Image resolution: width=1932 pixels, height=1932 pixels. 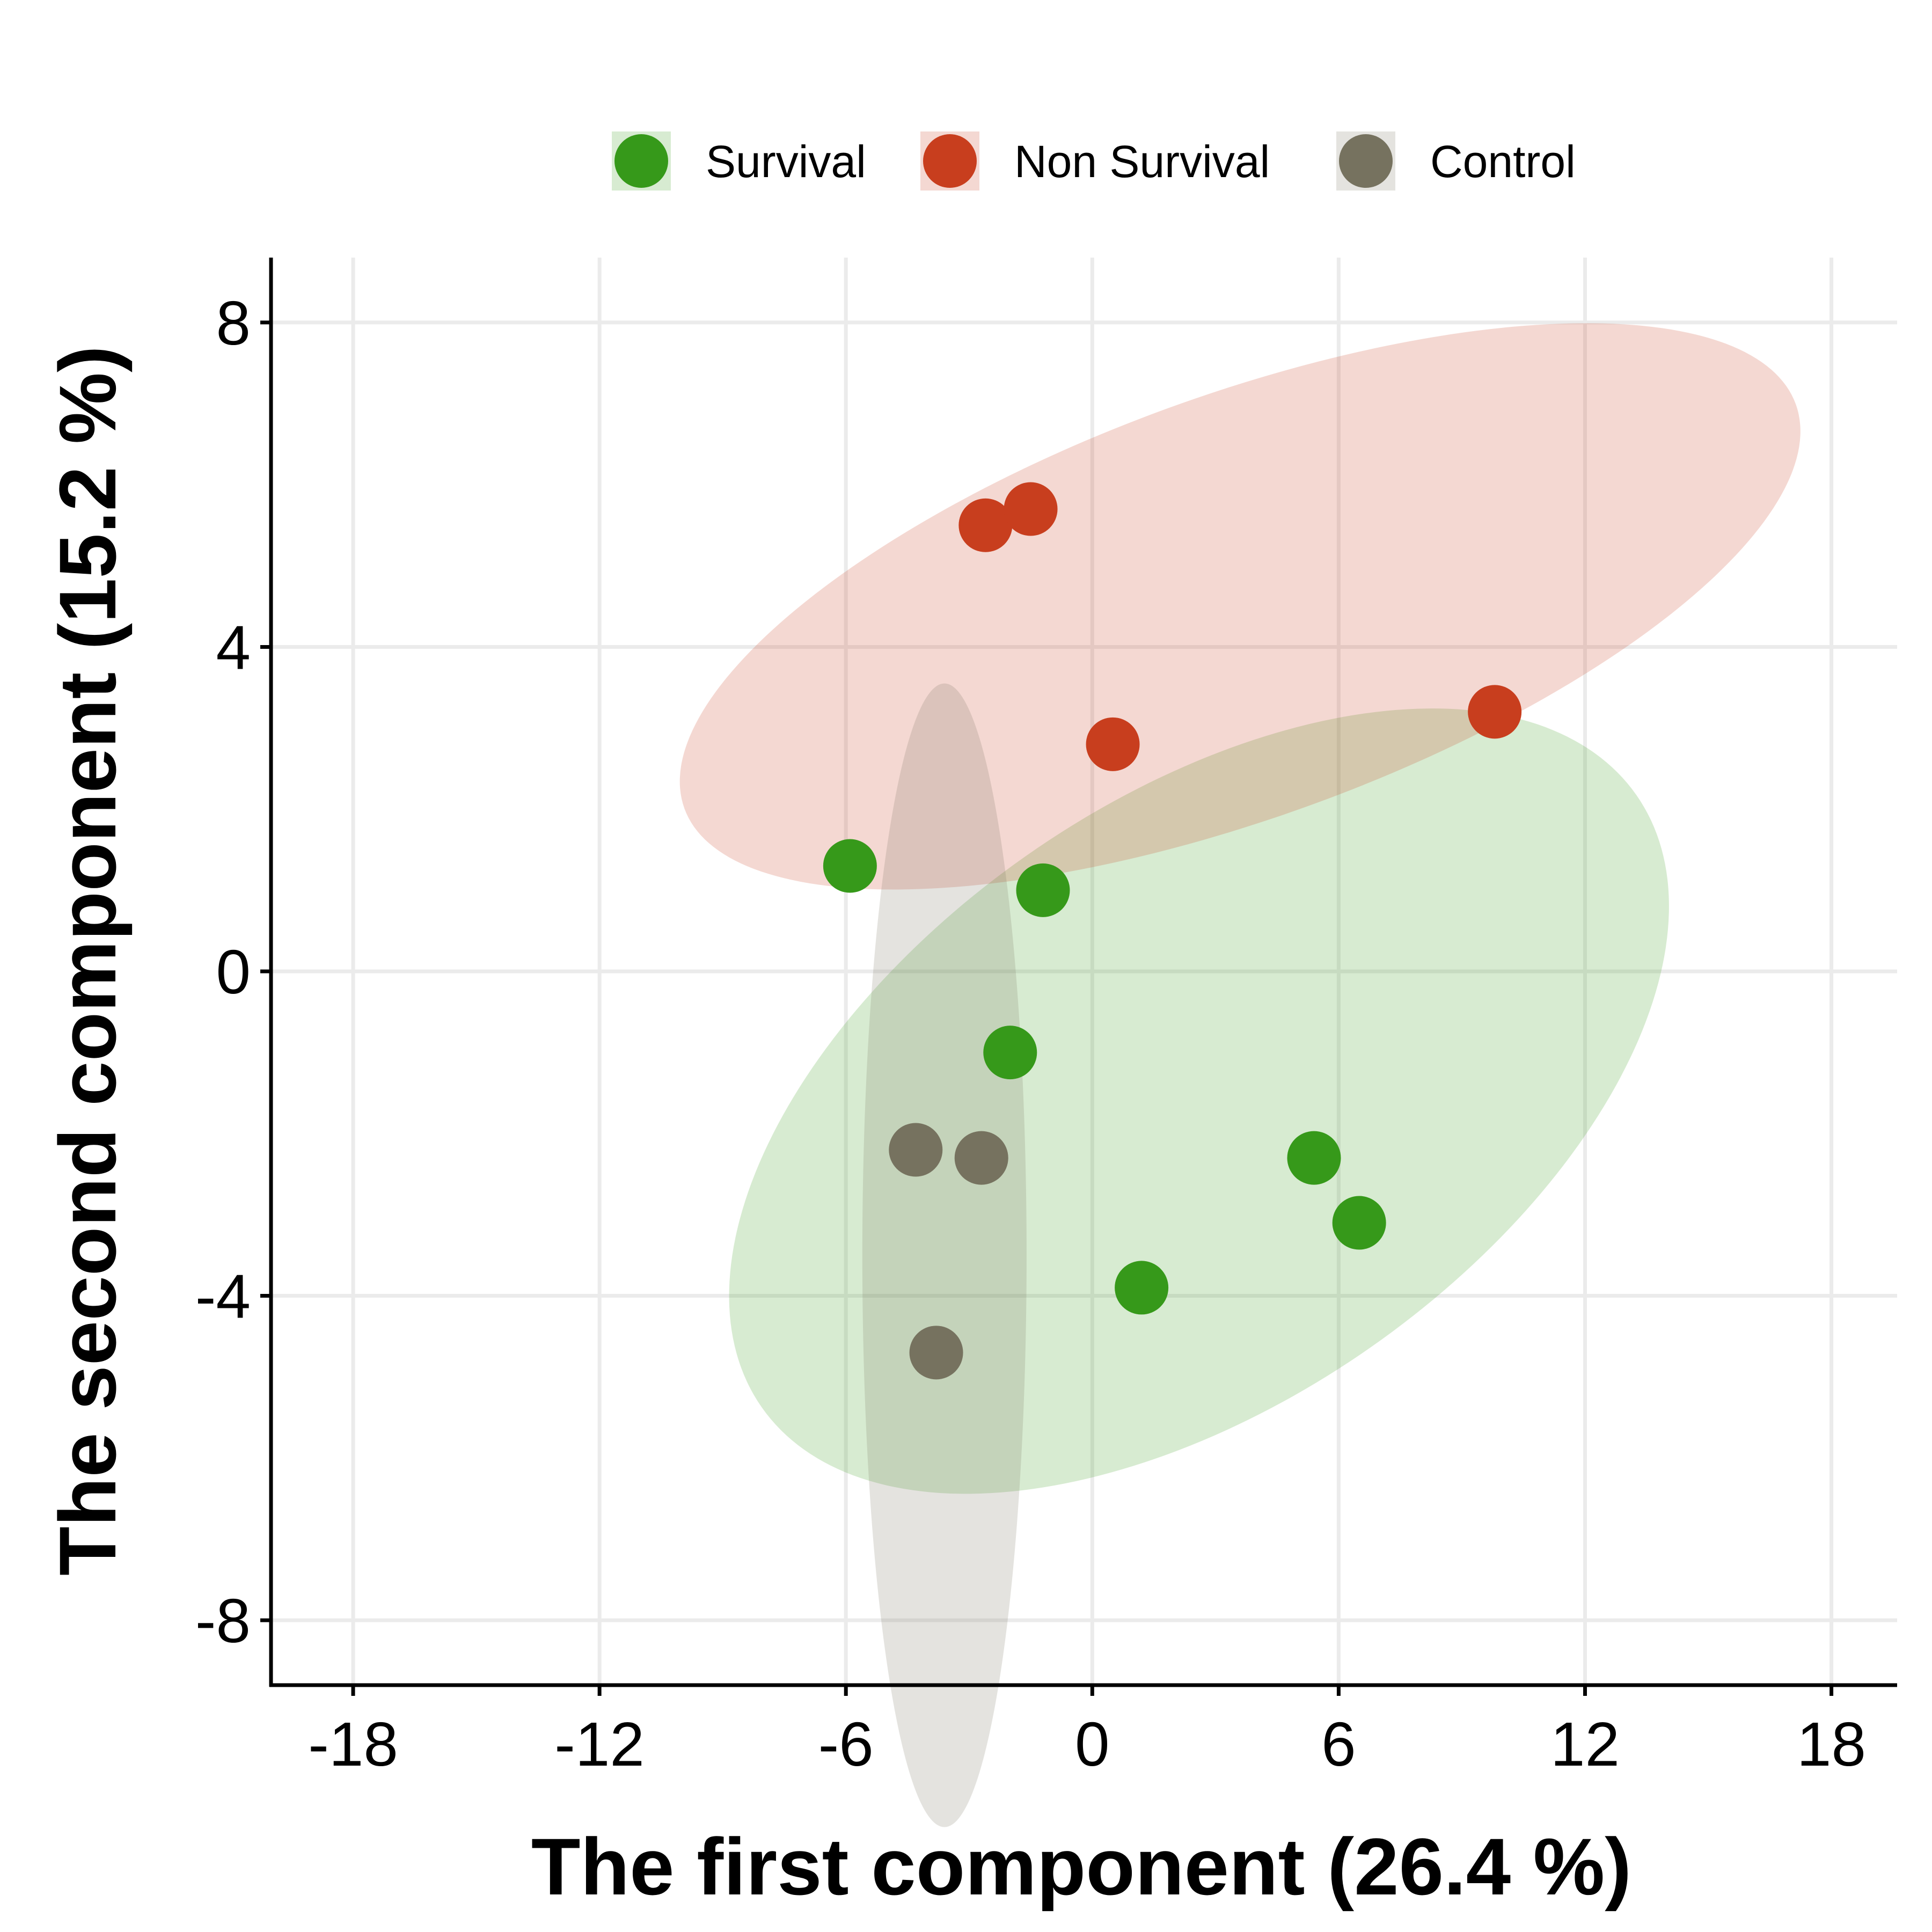 What do you see at coordinates (599, 1744) in the screenshot?
I see `x-tick-label-1: -12` at bounding box center [599, 1744].